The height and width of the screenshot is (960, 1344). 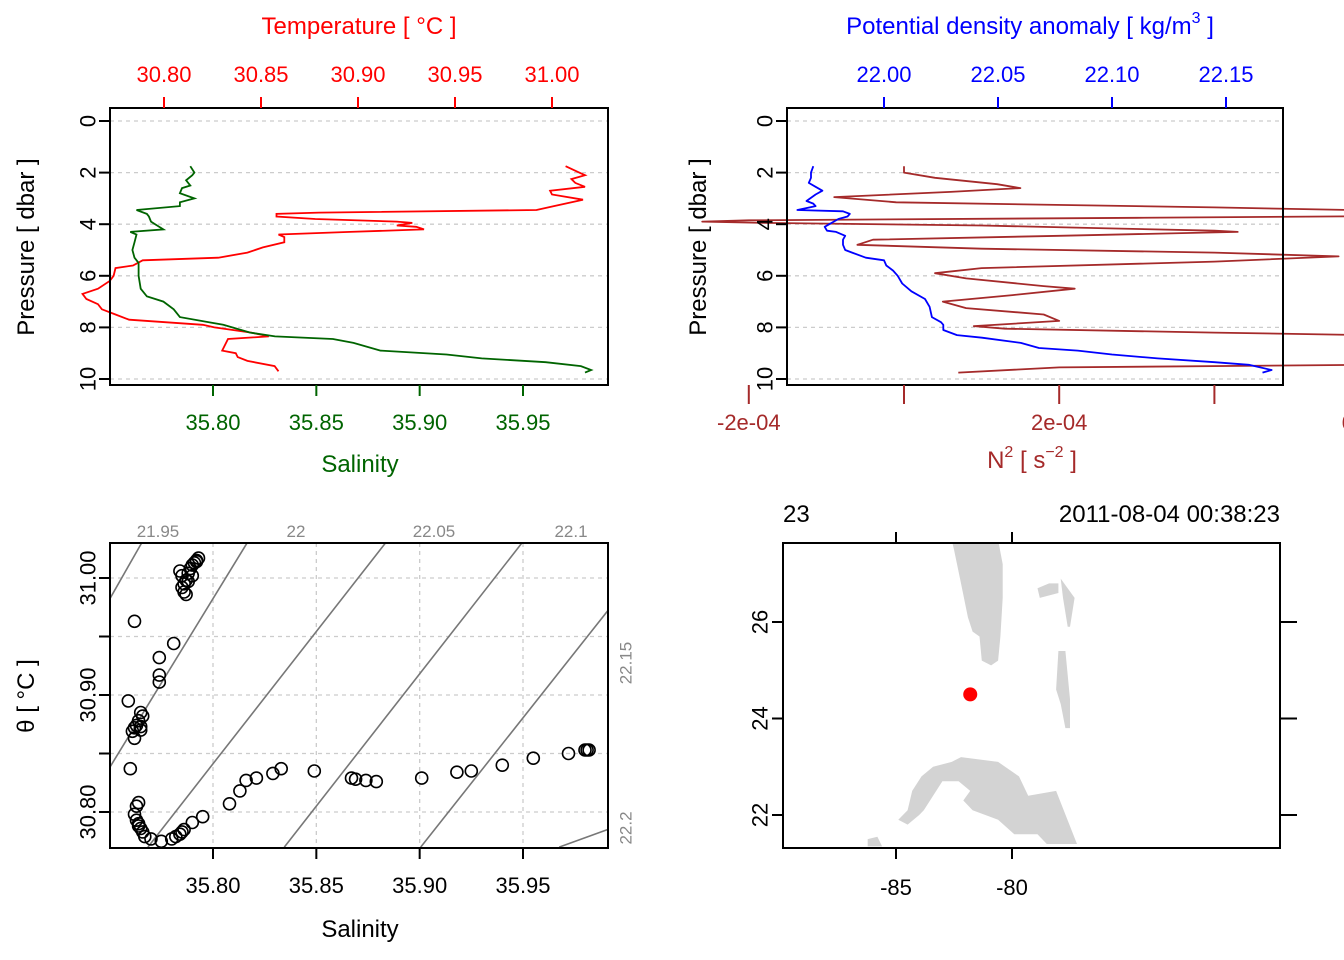 I want to click on salinity-line, so click(x=361, y=269).